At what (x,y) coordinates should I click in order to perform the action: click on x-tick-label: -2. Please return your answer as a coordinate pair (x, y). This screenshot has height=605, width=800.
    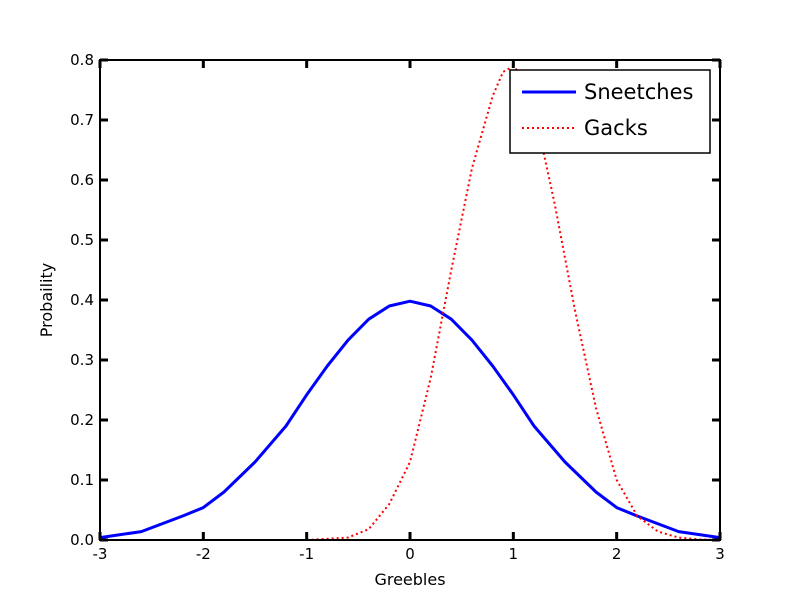
    Looking at the image, I should click on (203, 554).